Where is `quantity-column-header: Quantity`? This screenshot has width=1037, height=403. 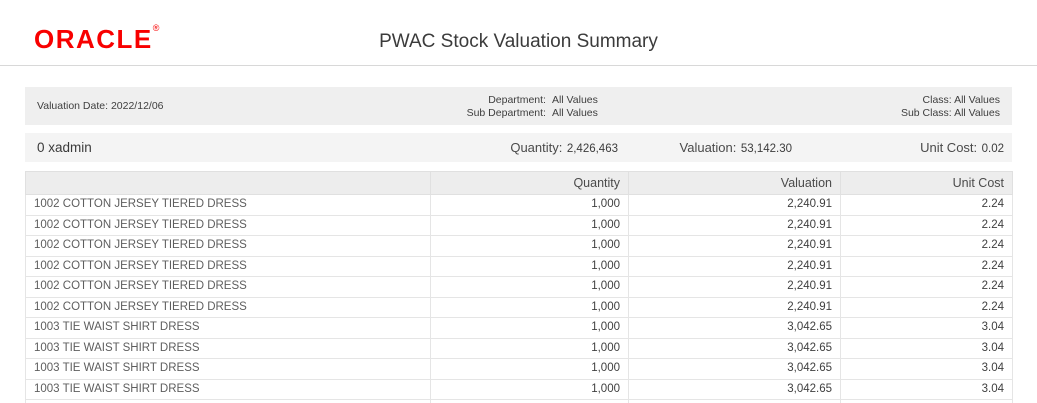 quantity-column-header: Quantity is located at coordinates (529, 183).